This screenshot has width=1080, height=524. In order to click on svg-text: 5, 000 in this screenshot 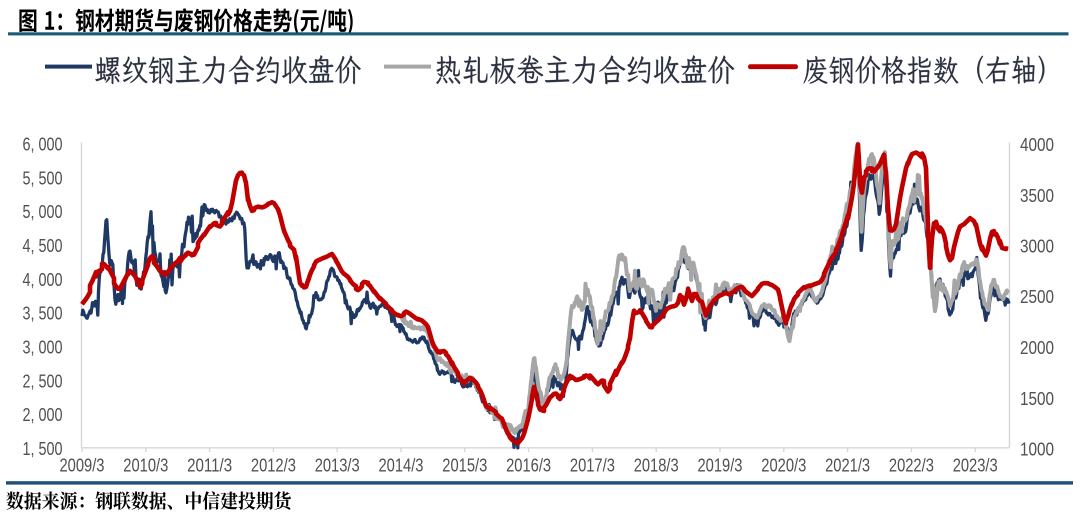, I will do `click(43, 211)`.